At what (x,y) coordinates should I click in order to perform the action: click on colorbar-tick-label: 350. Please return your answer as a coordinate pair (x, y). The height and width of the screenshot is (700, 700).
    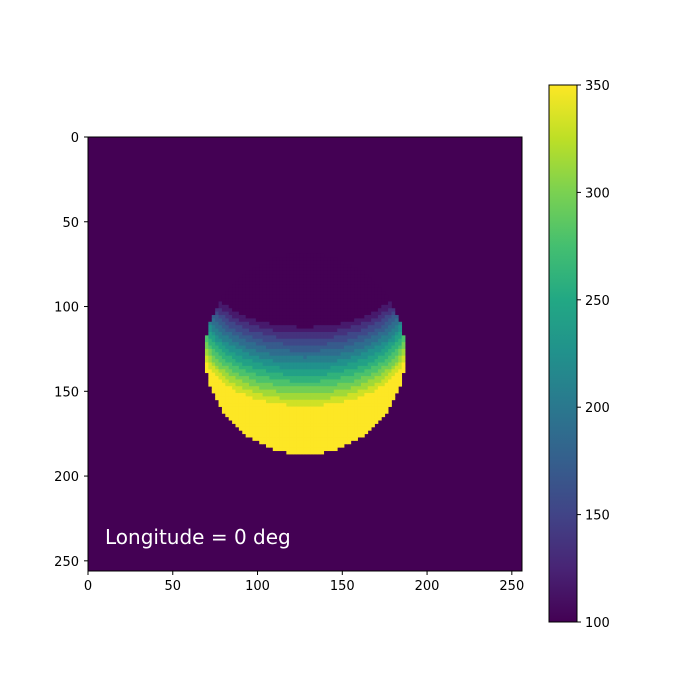
    Looking at the image, I should click on (597, 86).